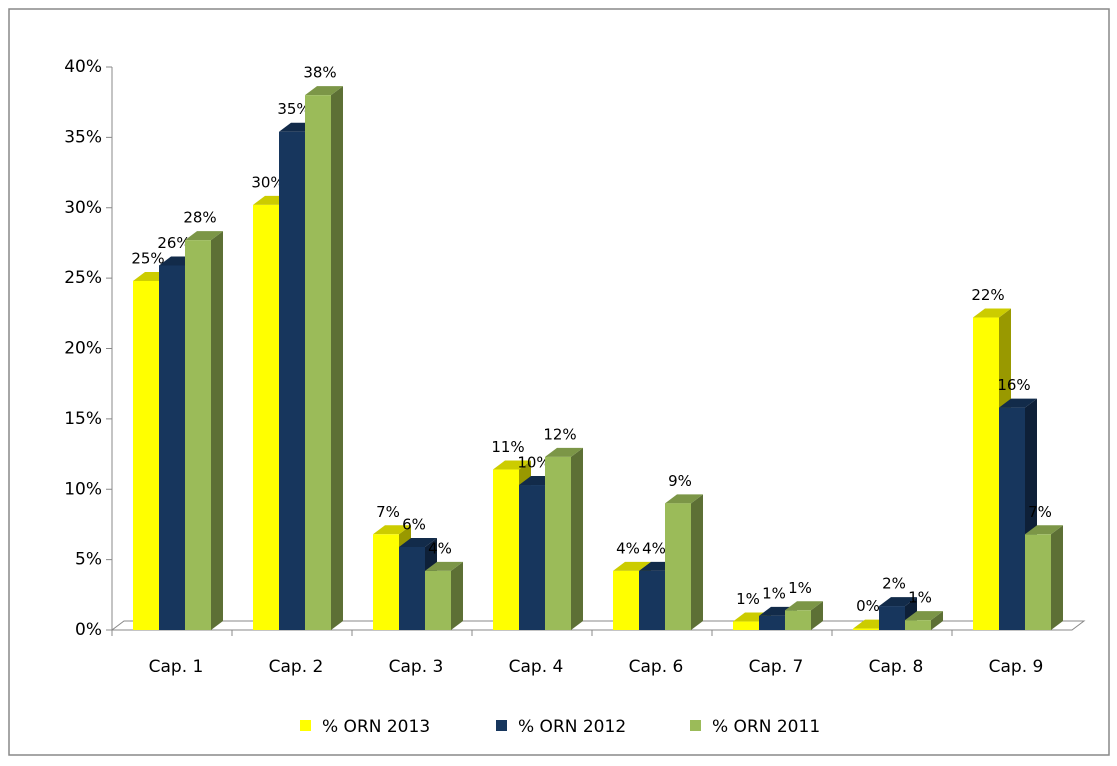  Describe the element at coordinates (83, 67) in the screenshot. I see `y-tick-label: 40%` at that location.